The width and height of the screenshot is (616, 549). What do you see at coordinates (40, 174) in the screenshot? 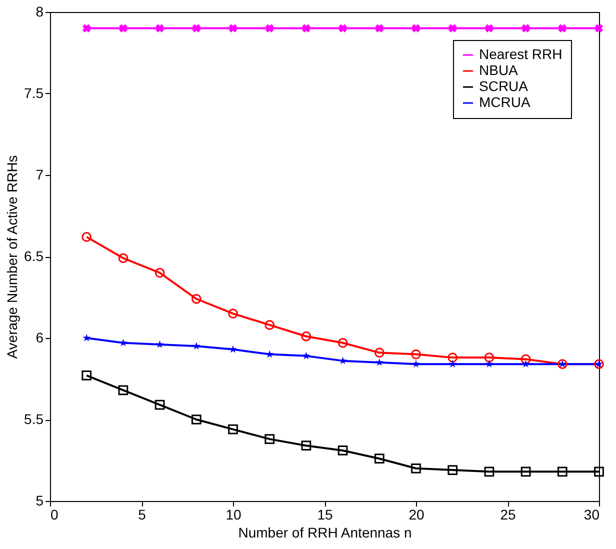
I see `y-tick-label: 7` at bounding box center [40, 174].